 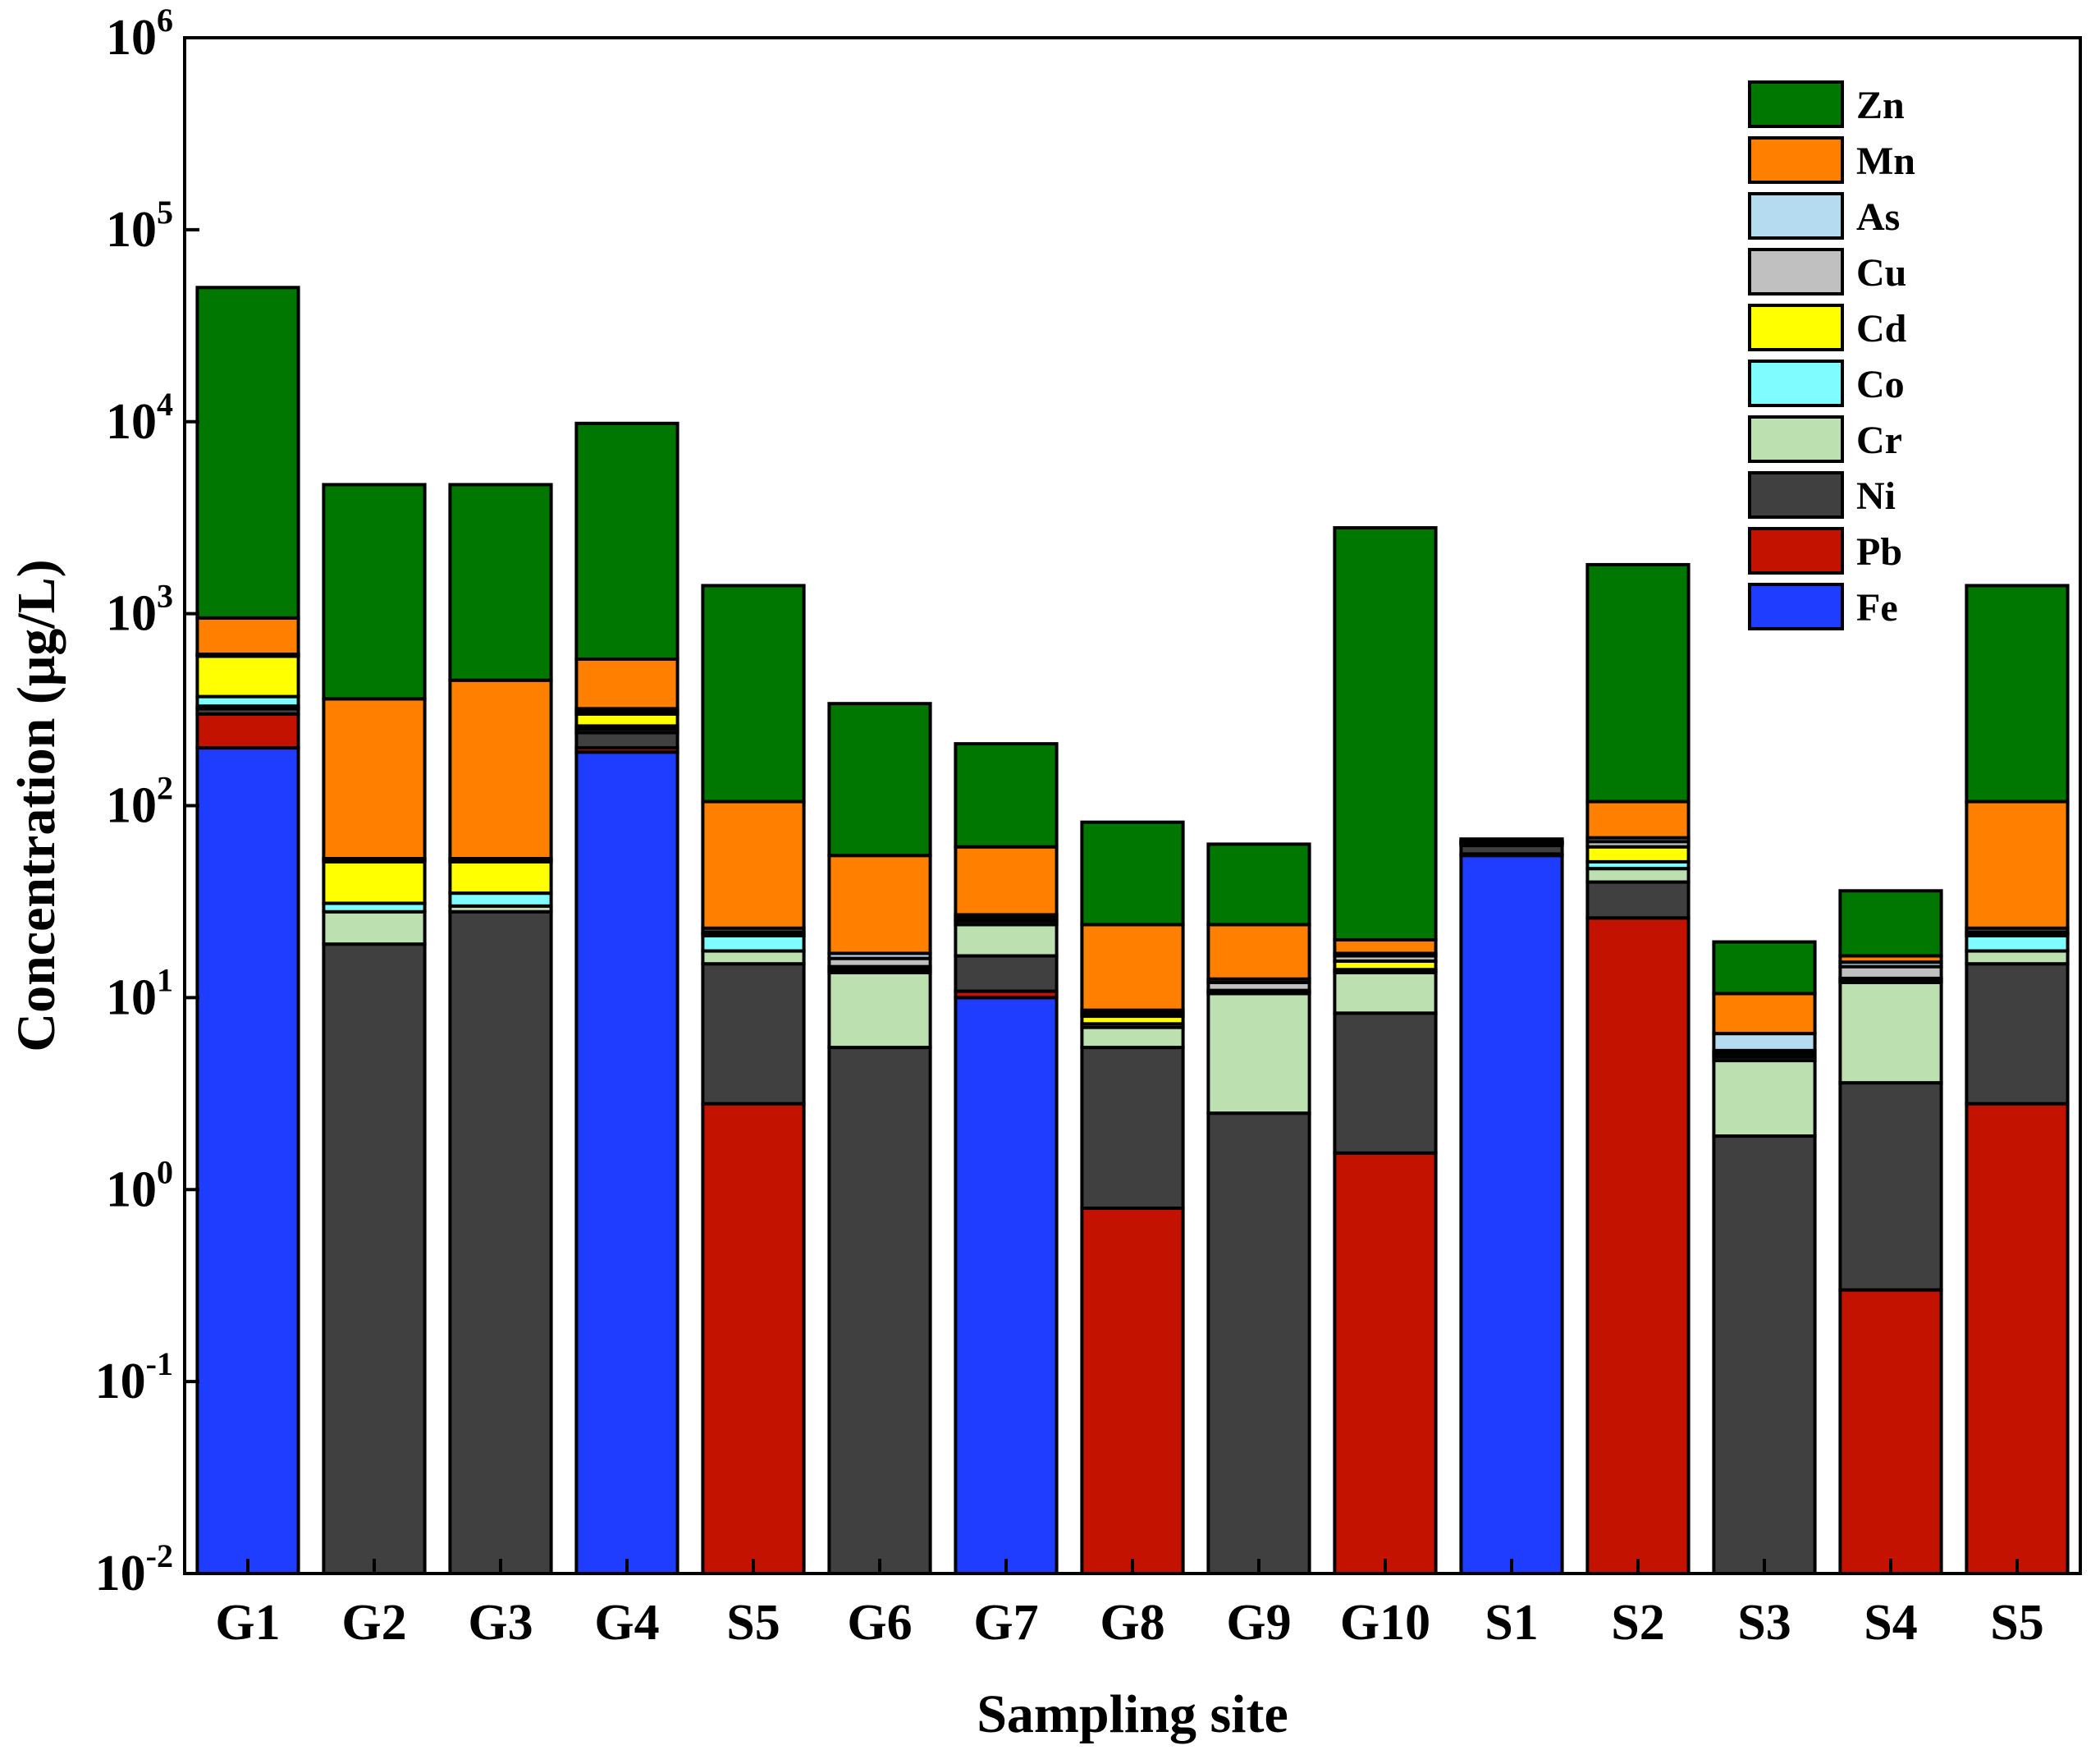 What do you see at coordinates (165, 788) in the screenshot?
I see `y-tick-exponent: 2` at bounding box center [165, 788].